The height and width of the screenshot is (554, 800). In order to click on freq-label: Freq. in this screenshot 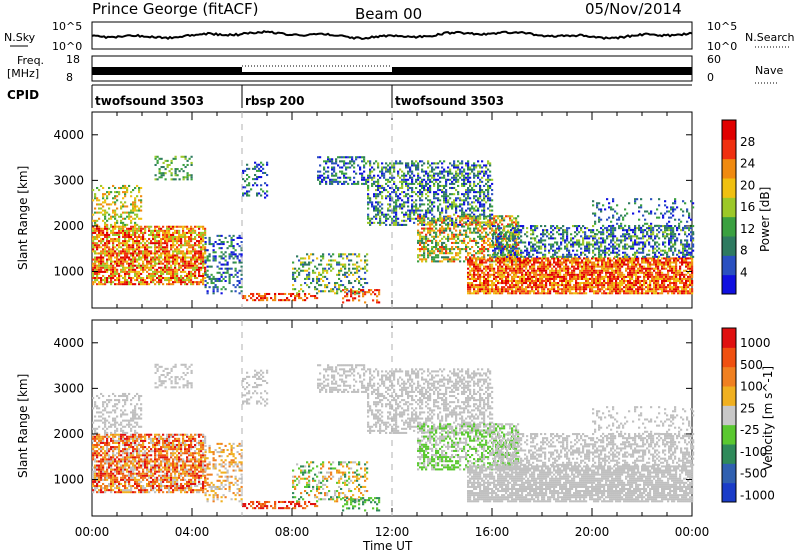, I will do `click(30, 60)`.